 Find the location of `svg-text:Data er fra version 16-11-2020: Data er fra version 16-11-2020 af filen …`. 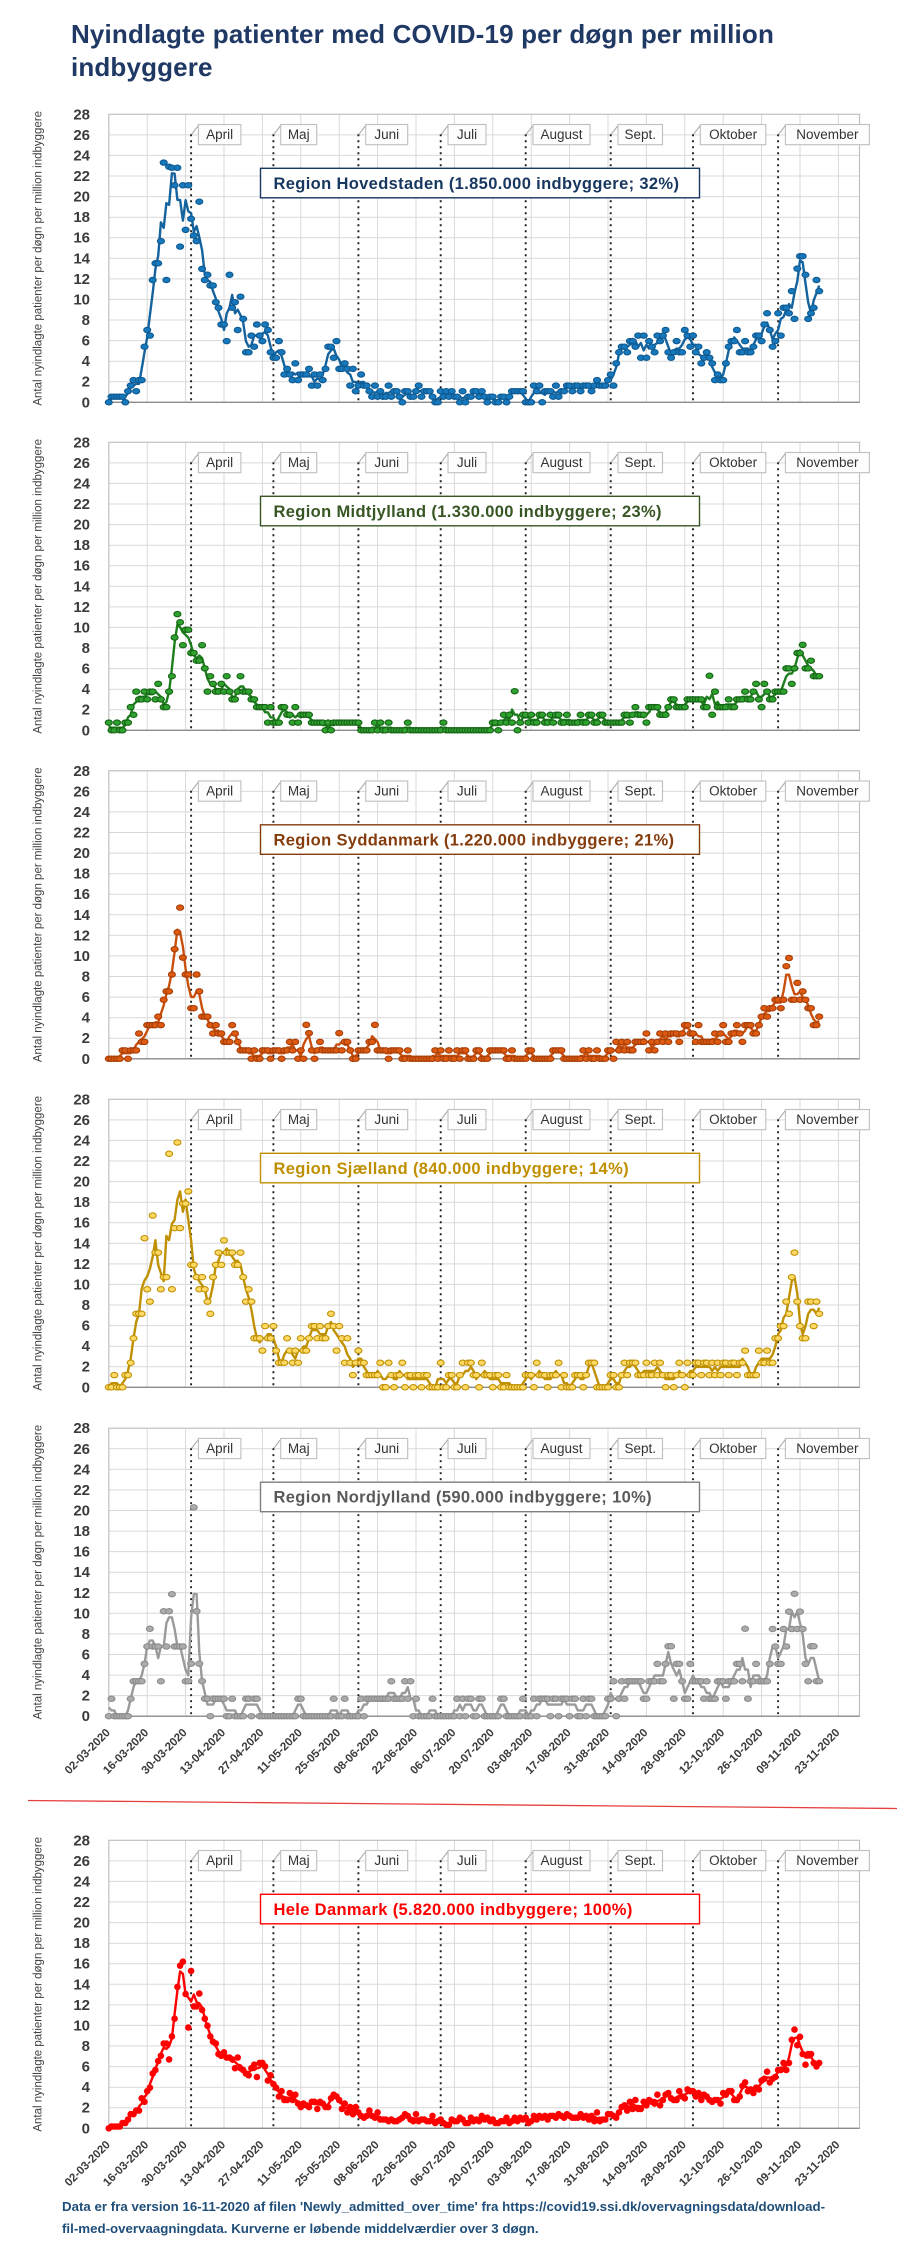

svg-text:Data er fra version 16-11-2020: Data er fra version 16-11-2020 af filen … is located at coordinates (443, 2206).